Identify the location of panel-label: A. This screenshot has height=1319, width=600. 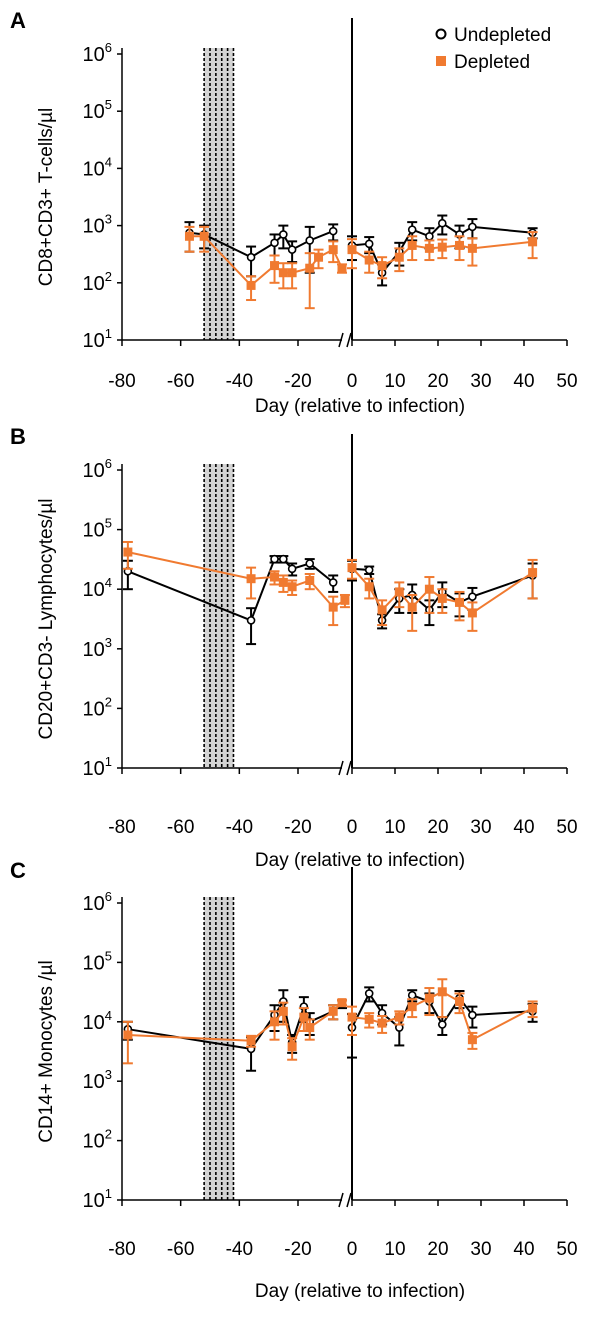
(18, 20).